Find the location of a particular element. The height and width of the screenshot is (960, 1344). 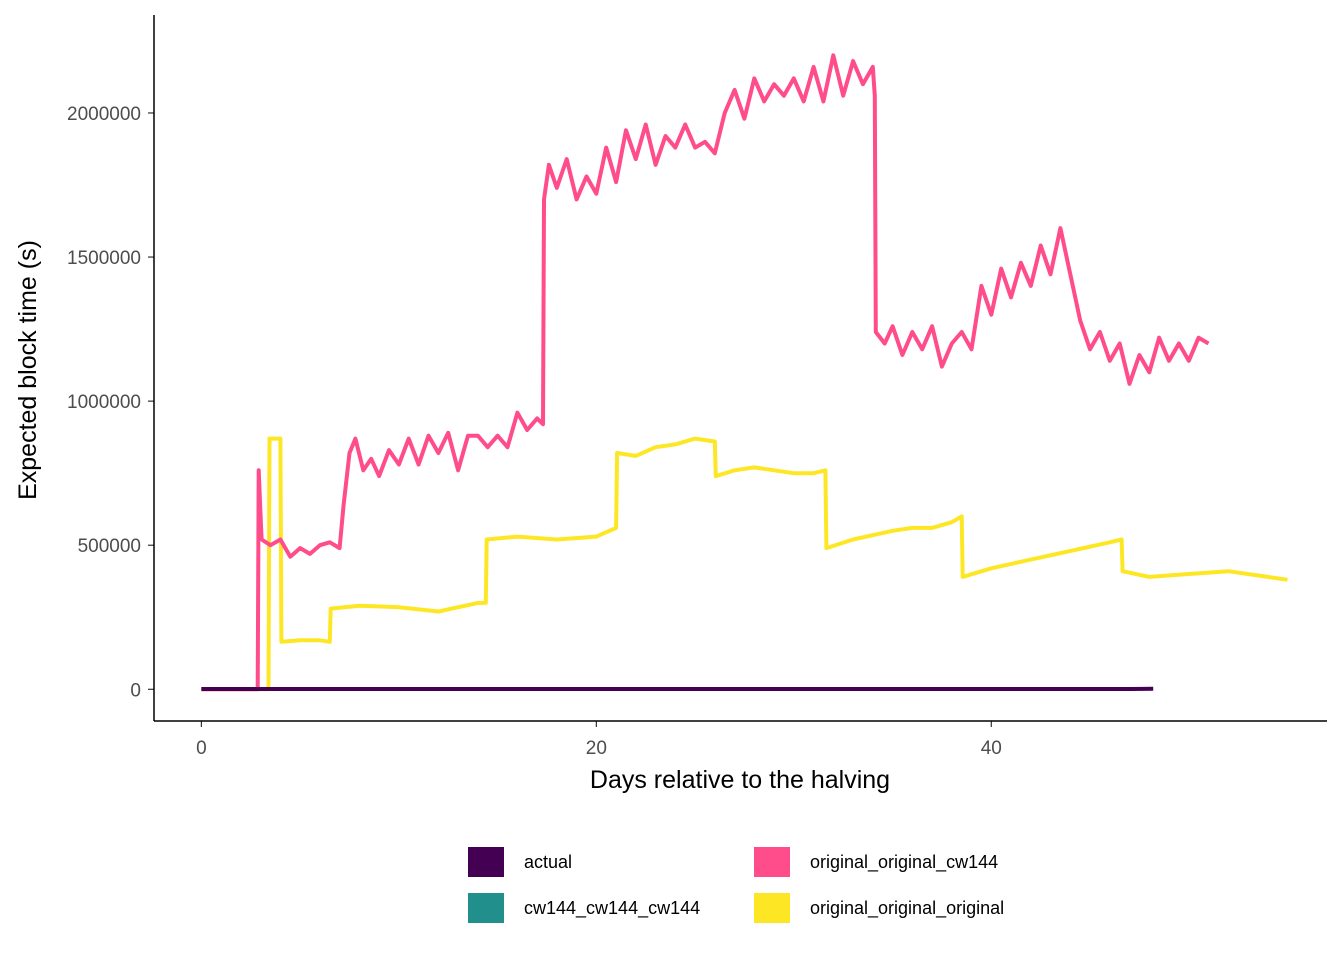

y-tick-label: 0 is located at coordinates (135, 690).